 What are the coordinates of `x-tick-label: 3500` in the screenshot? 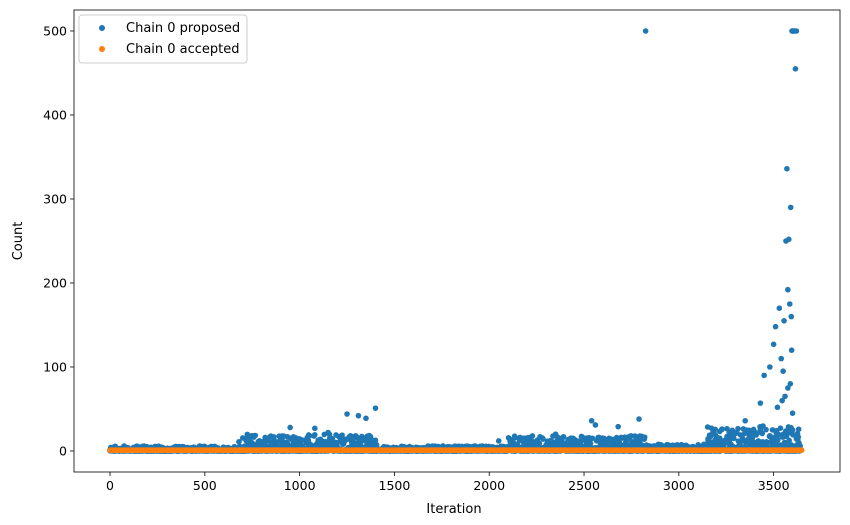 It's located at (774, 485).